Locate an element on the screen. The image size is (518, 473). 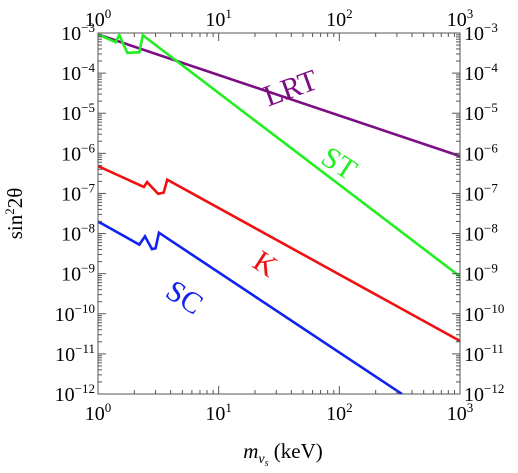
y-tick-label-right: 10⁻⁸ is located at coordinates (481, 233).